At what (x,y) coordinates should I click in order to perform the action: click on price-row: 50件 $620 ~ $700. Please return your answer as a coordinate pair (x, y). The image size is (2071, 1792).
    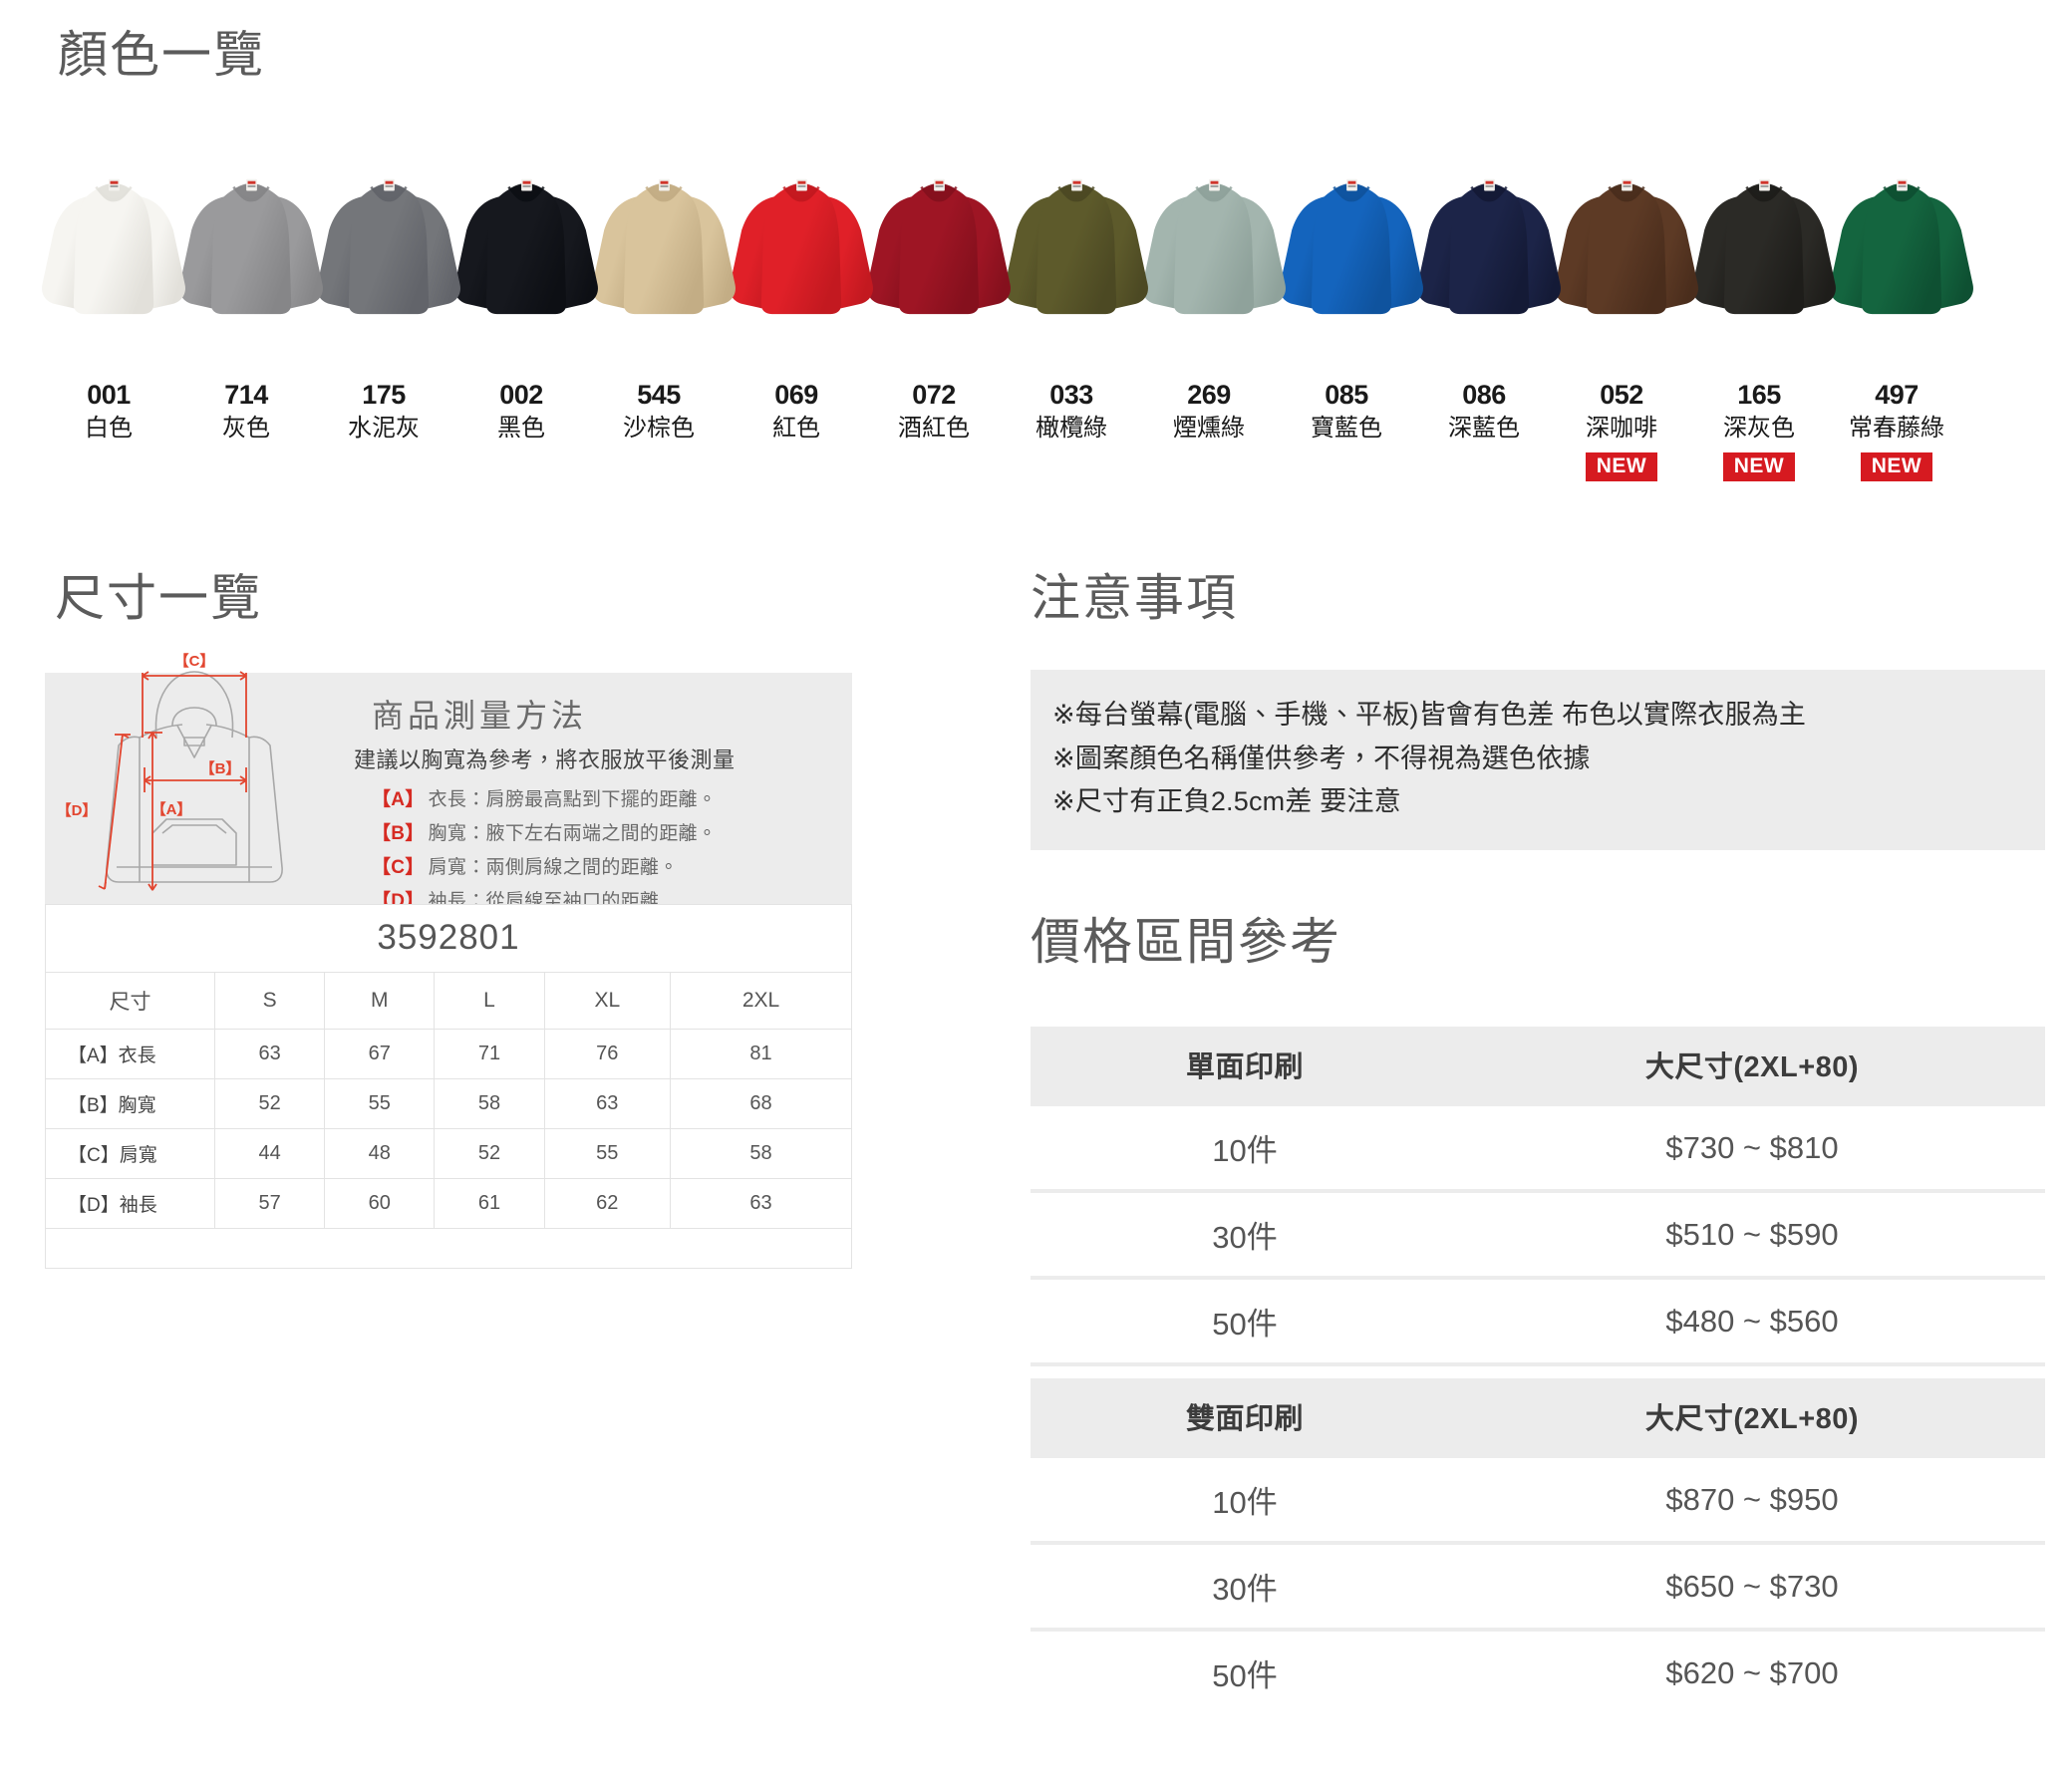
    Looking at the image, I should click on (1538, 1671).